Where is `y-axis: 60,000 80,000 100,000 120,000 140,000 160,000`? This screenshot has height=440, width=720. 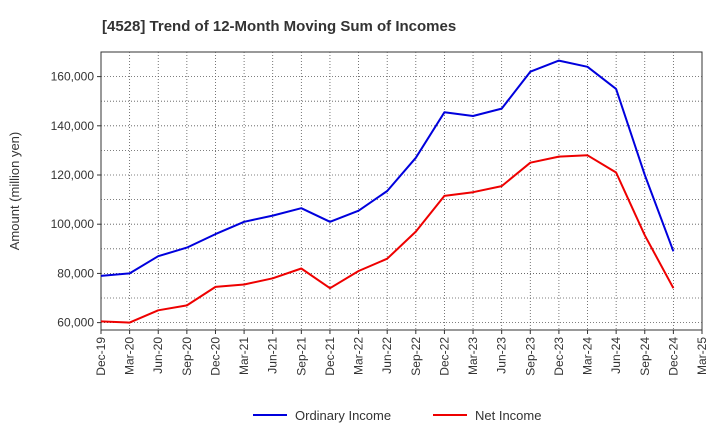 y-axis: 60,000 80,000 100,000 120,000 140,000 160,000 is located at coordinates (76, 200).